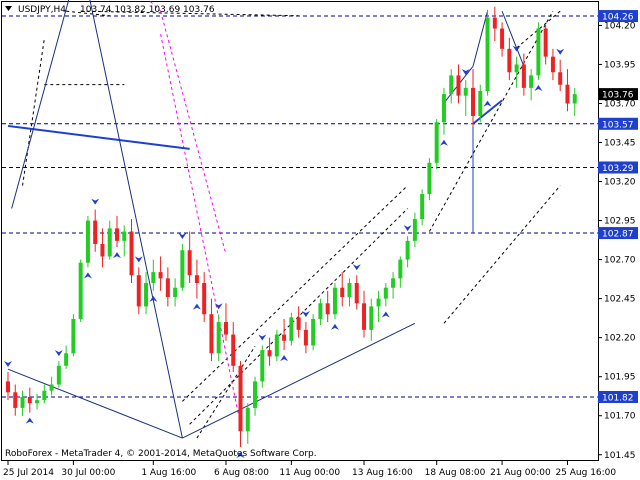 This screenshot has width=640, height=480. What do you see at coordinates (618, 18) in the screenshot?
I see `price-tag-label: 104.26` at bounding box center [618, 18].